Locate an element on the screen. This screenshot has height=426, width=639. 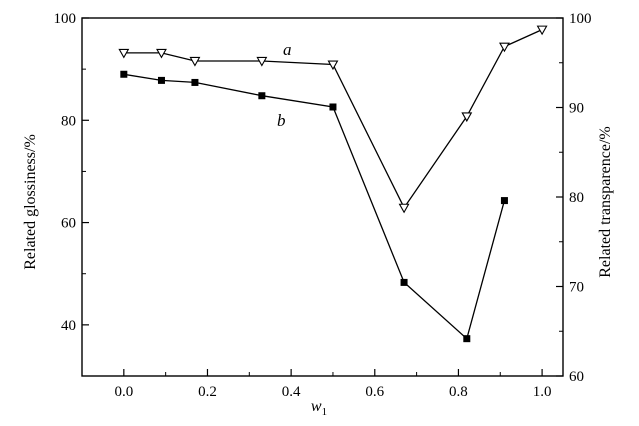
x-tick-label: 0.4 is located at coordinates (291, 392).